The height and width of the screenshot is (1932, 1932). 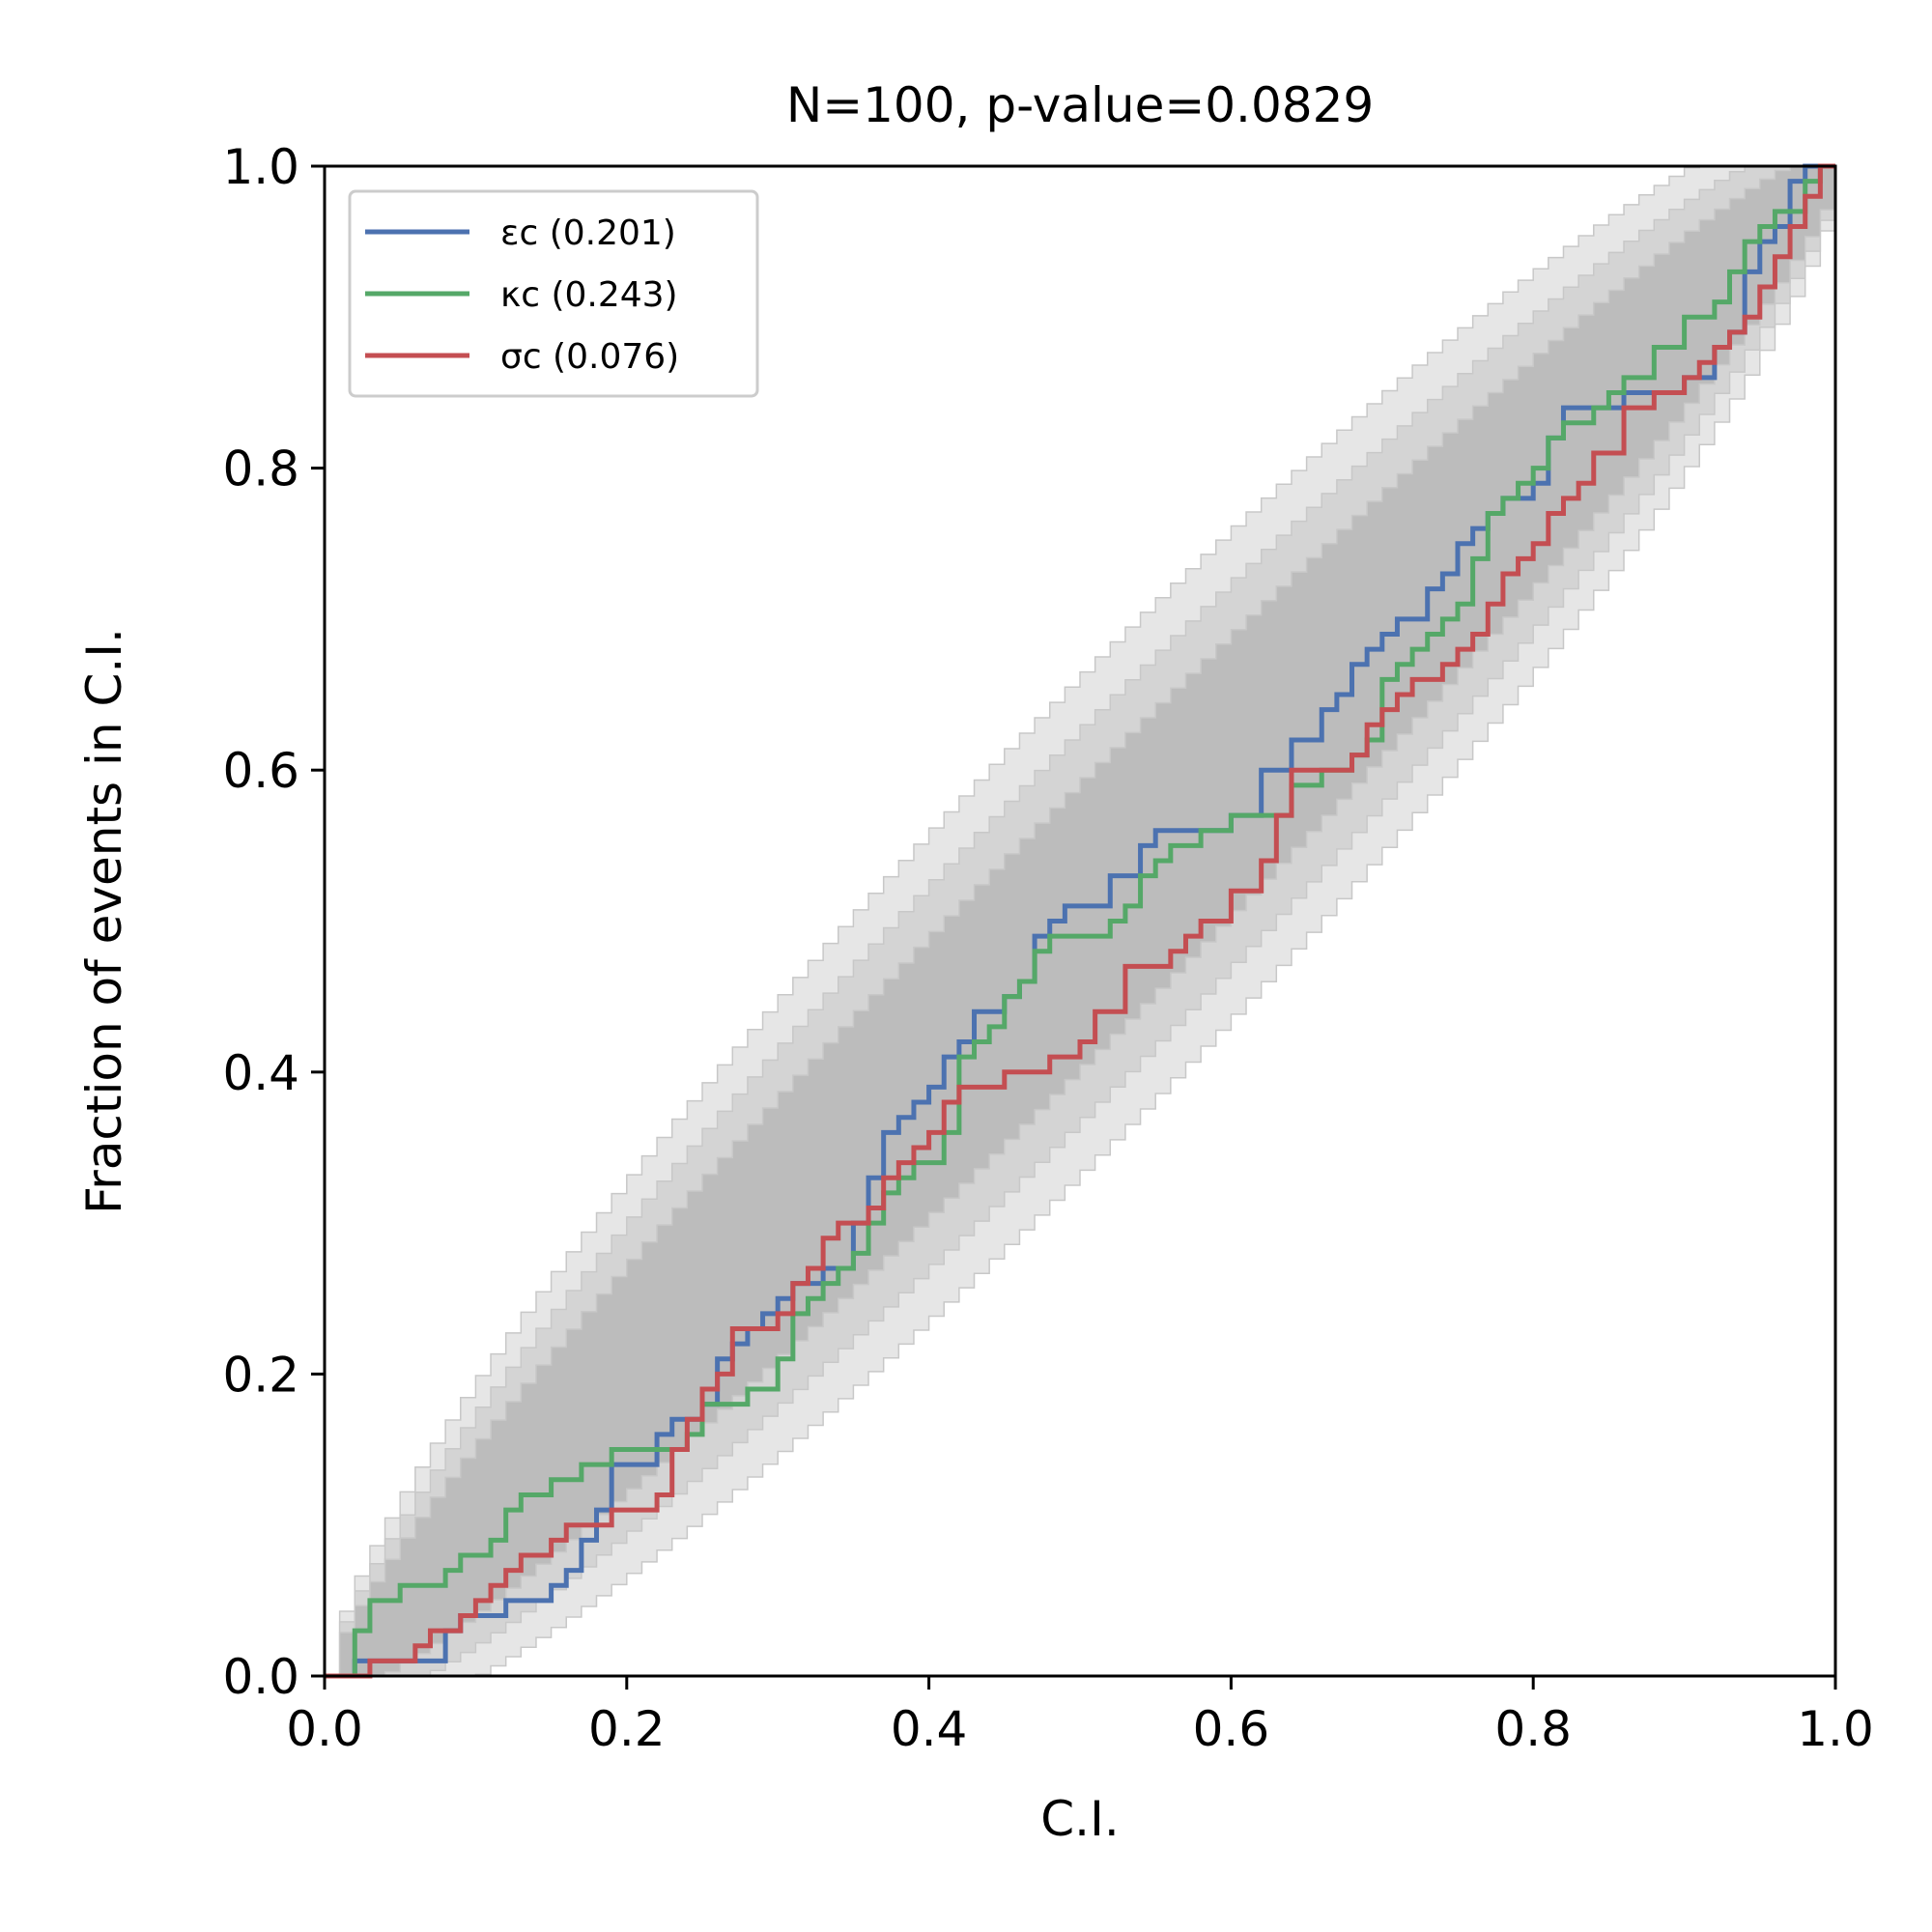 I want to click on legend: εc (0.201) κc (0.243) σc (0.076), so click(x=553, y=293).